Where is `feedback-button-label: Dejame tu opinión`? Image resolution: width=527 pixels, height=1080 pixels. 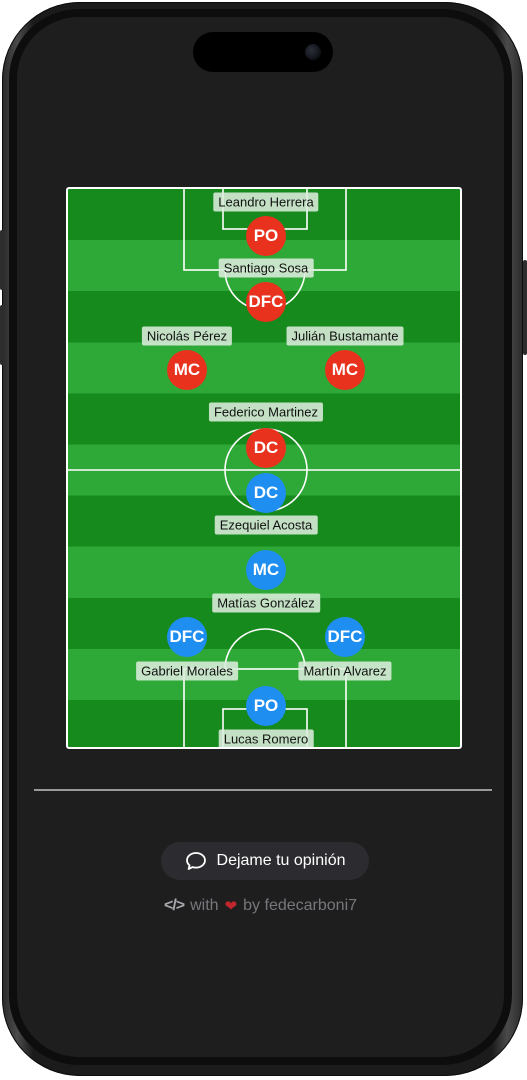
feedback-button-label: Dejame tu opinión is located at coordinates (281, 860).